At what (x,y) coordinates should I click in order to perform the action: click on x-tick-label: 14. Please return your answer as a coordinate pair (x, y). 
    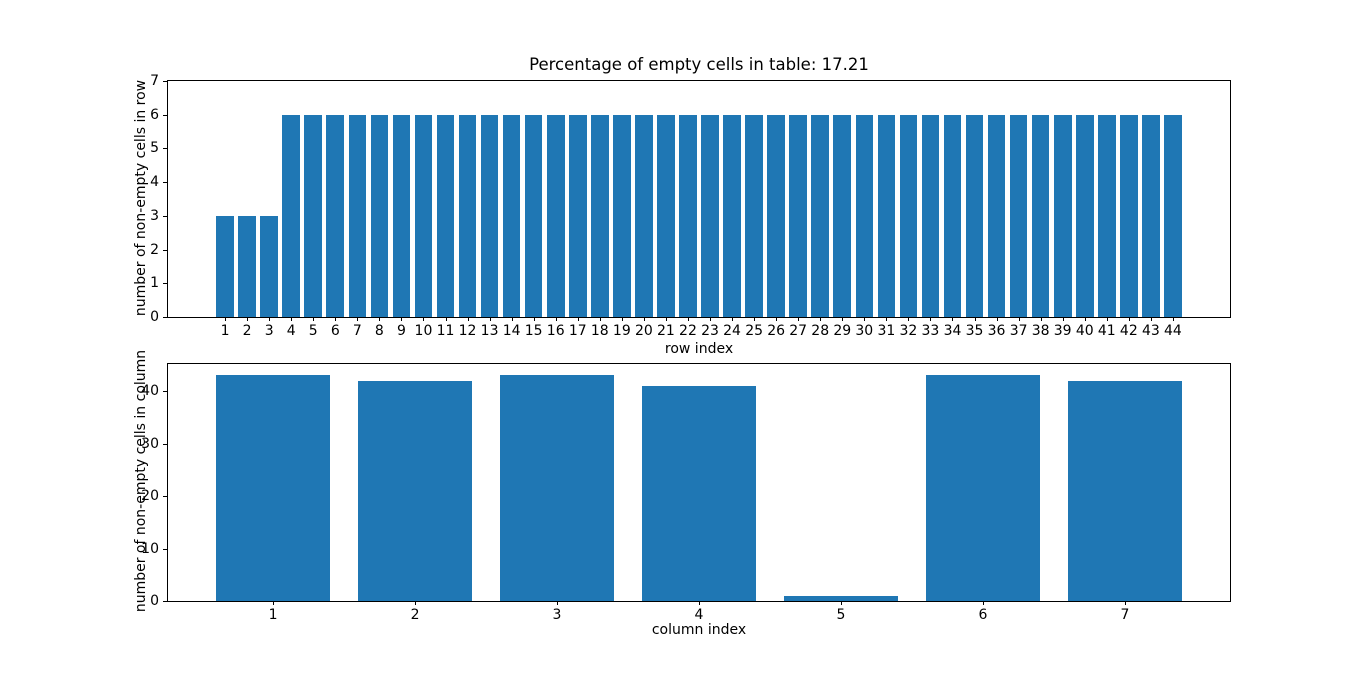
    Looking at the image, I should click on (511, 331).